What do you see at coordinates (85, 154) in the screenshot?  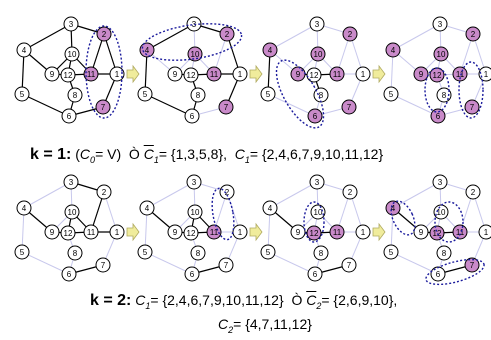 I see `k1-c0-symbol: C` at bounding box center [85, 154].